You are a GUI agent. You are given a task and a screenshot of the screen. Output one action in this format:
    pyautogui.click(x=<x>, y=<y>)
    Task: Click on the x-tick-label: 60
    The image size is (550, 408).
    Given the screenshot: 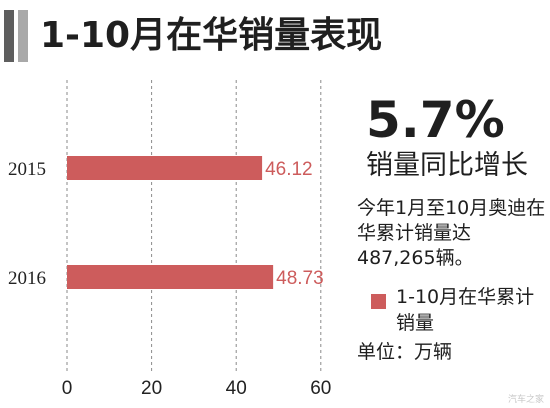 What is the action you would take?
    pyautogui.click(x=320, y=388)
    